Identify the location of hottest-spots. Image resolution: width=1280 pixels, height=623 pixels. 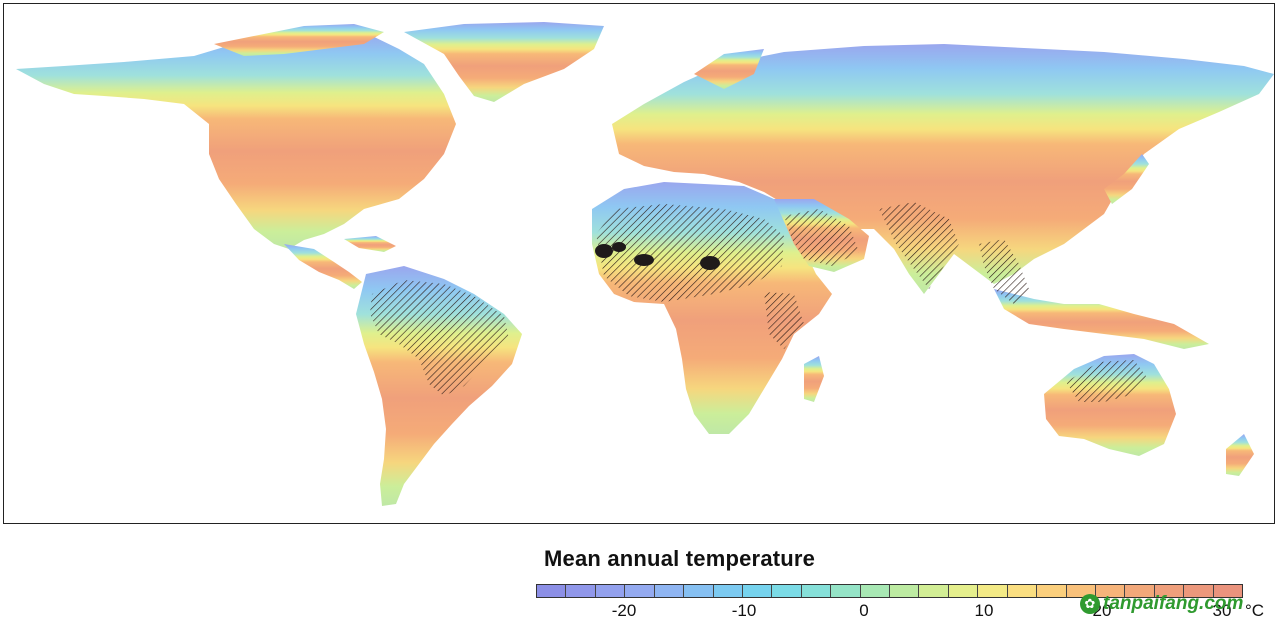
(657, 256).